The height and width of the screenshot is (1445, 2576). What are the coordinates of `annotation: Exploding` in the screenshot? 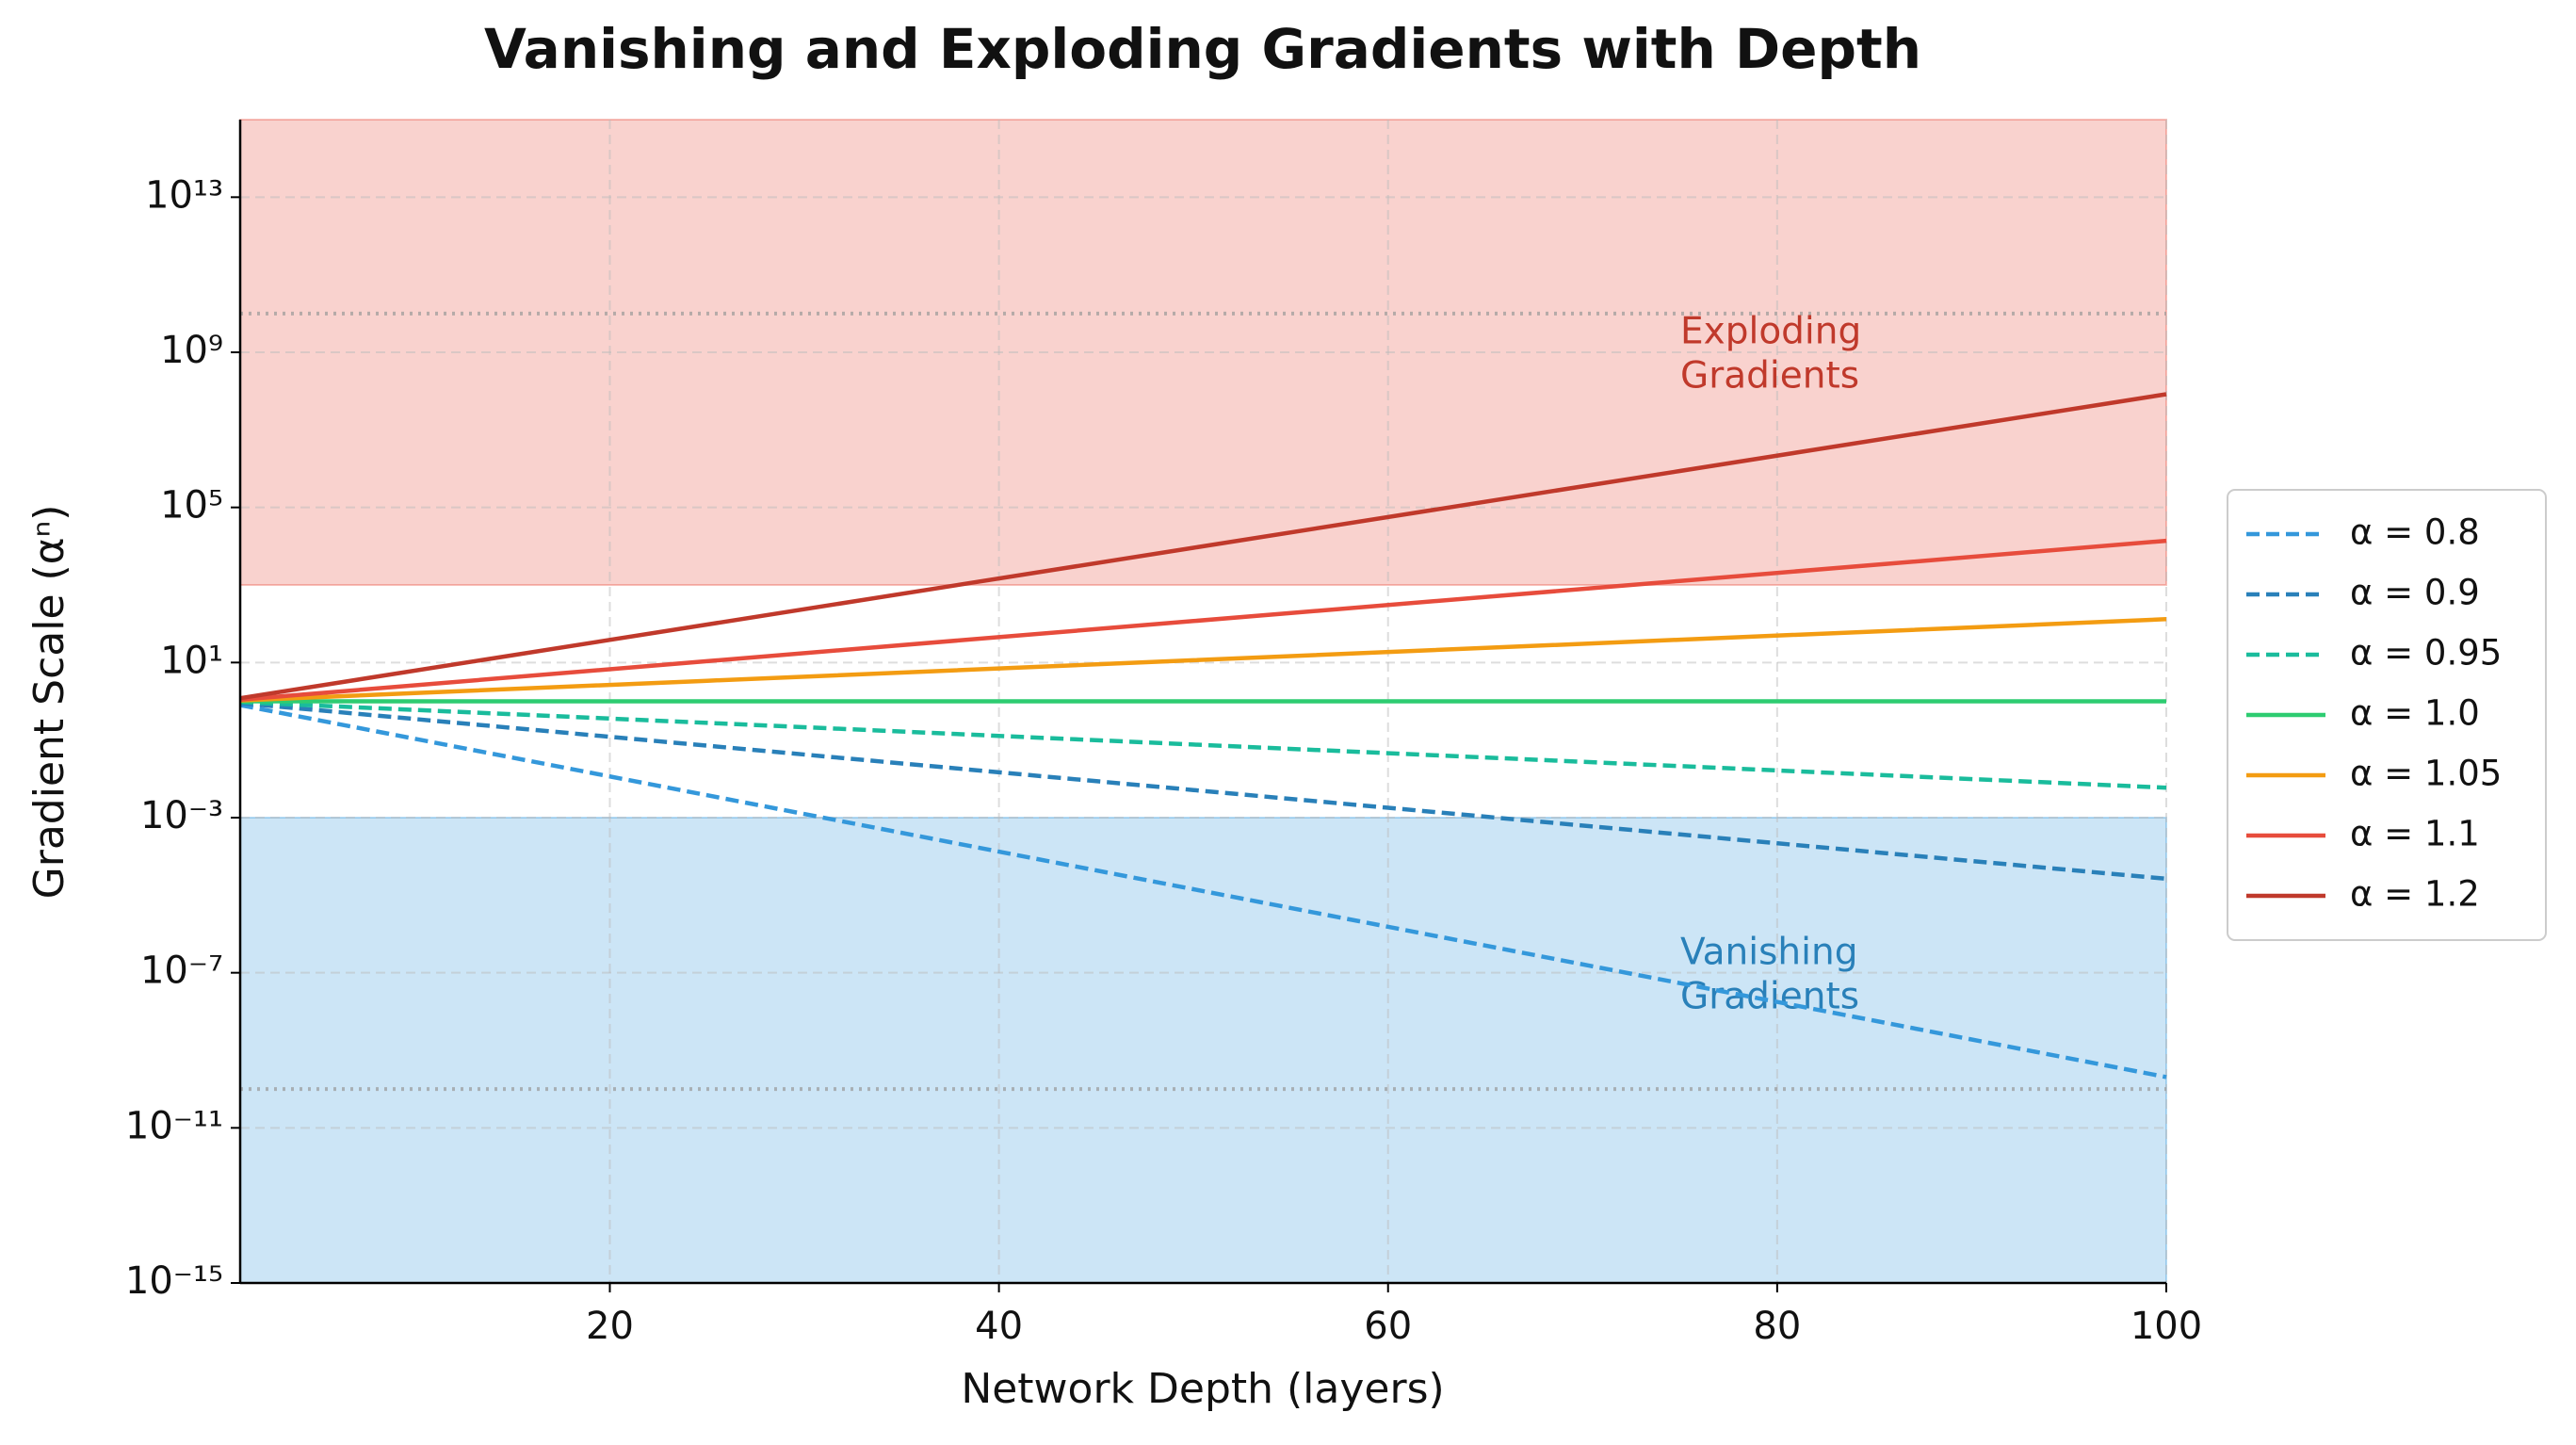 It's located at (1770, 332).